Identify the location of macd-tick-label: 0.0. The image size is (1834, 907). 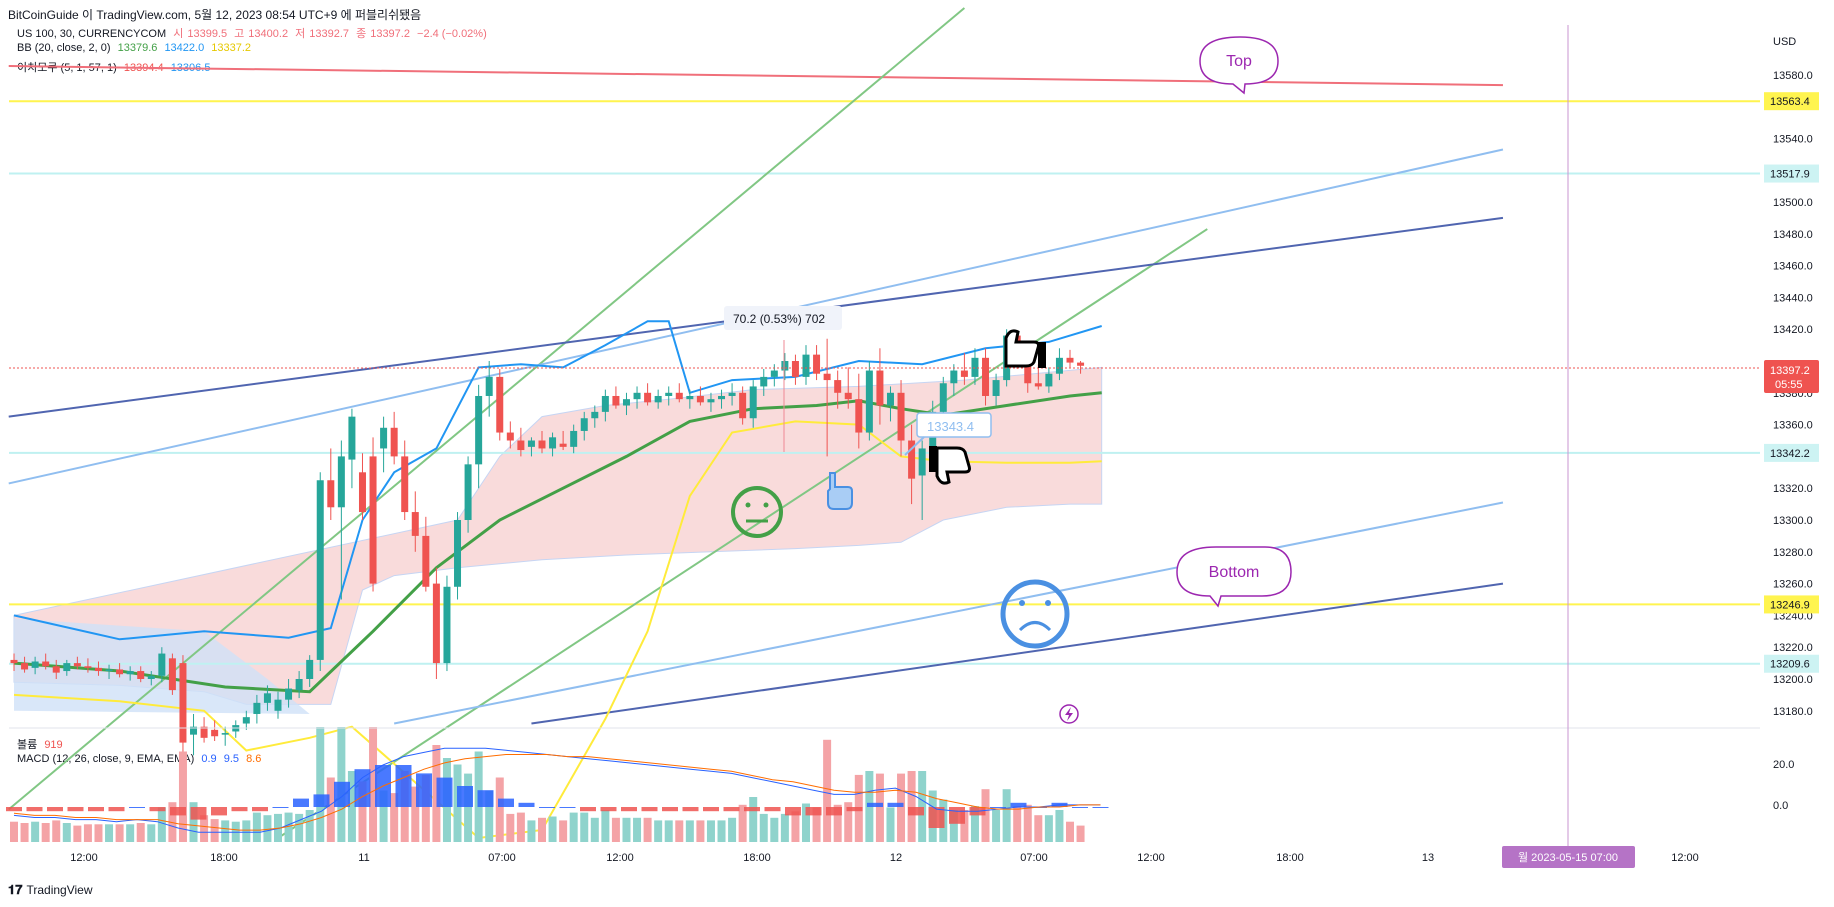
(1780, 806).